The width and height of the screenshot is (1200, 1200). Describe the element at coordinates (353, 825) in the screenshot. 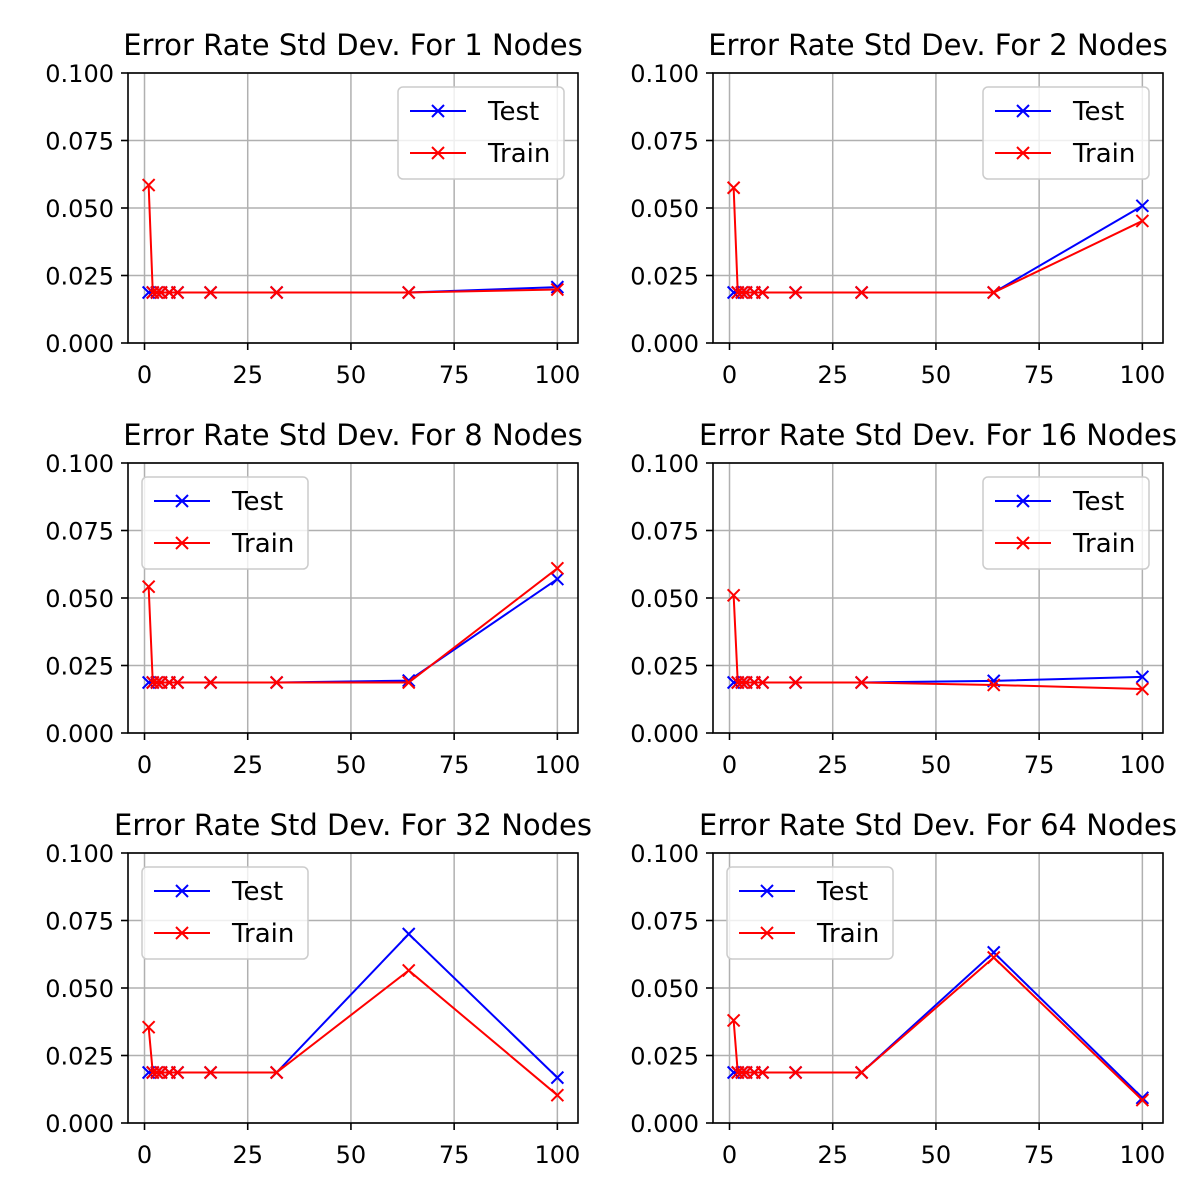

I see `subplot-title: Error Rate Std Dev. For 32 Nodes` at that location.